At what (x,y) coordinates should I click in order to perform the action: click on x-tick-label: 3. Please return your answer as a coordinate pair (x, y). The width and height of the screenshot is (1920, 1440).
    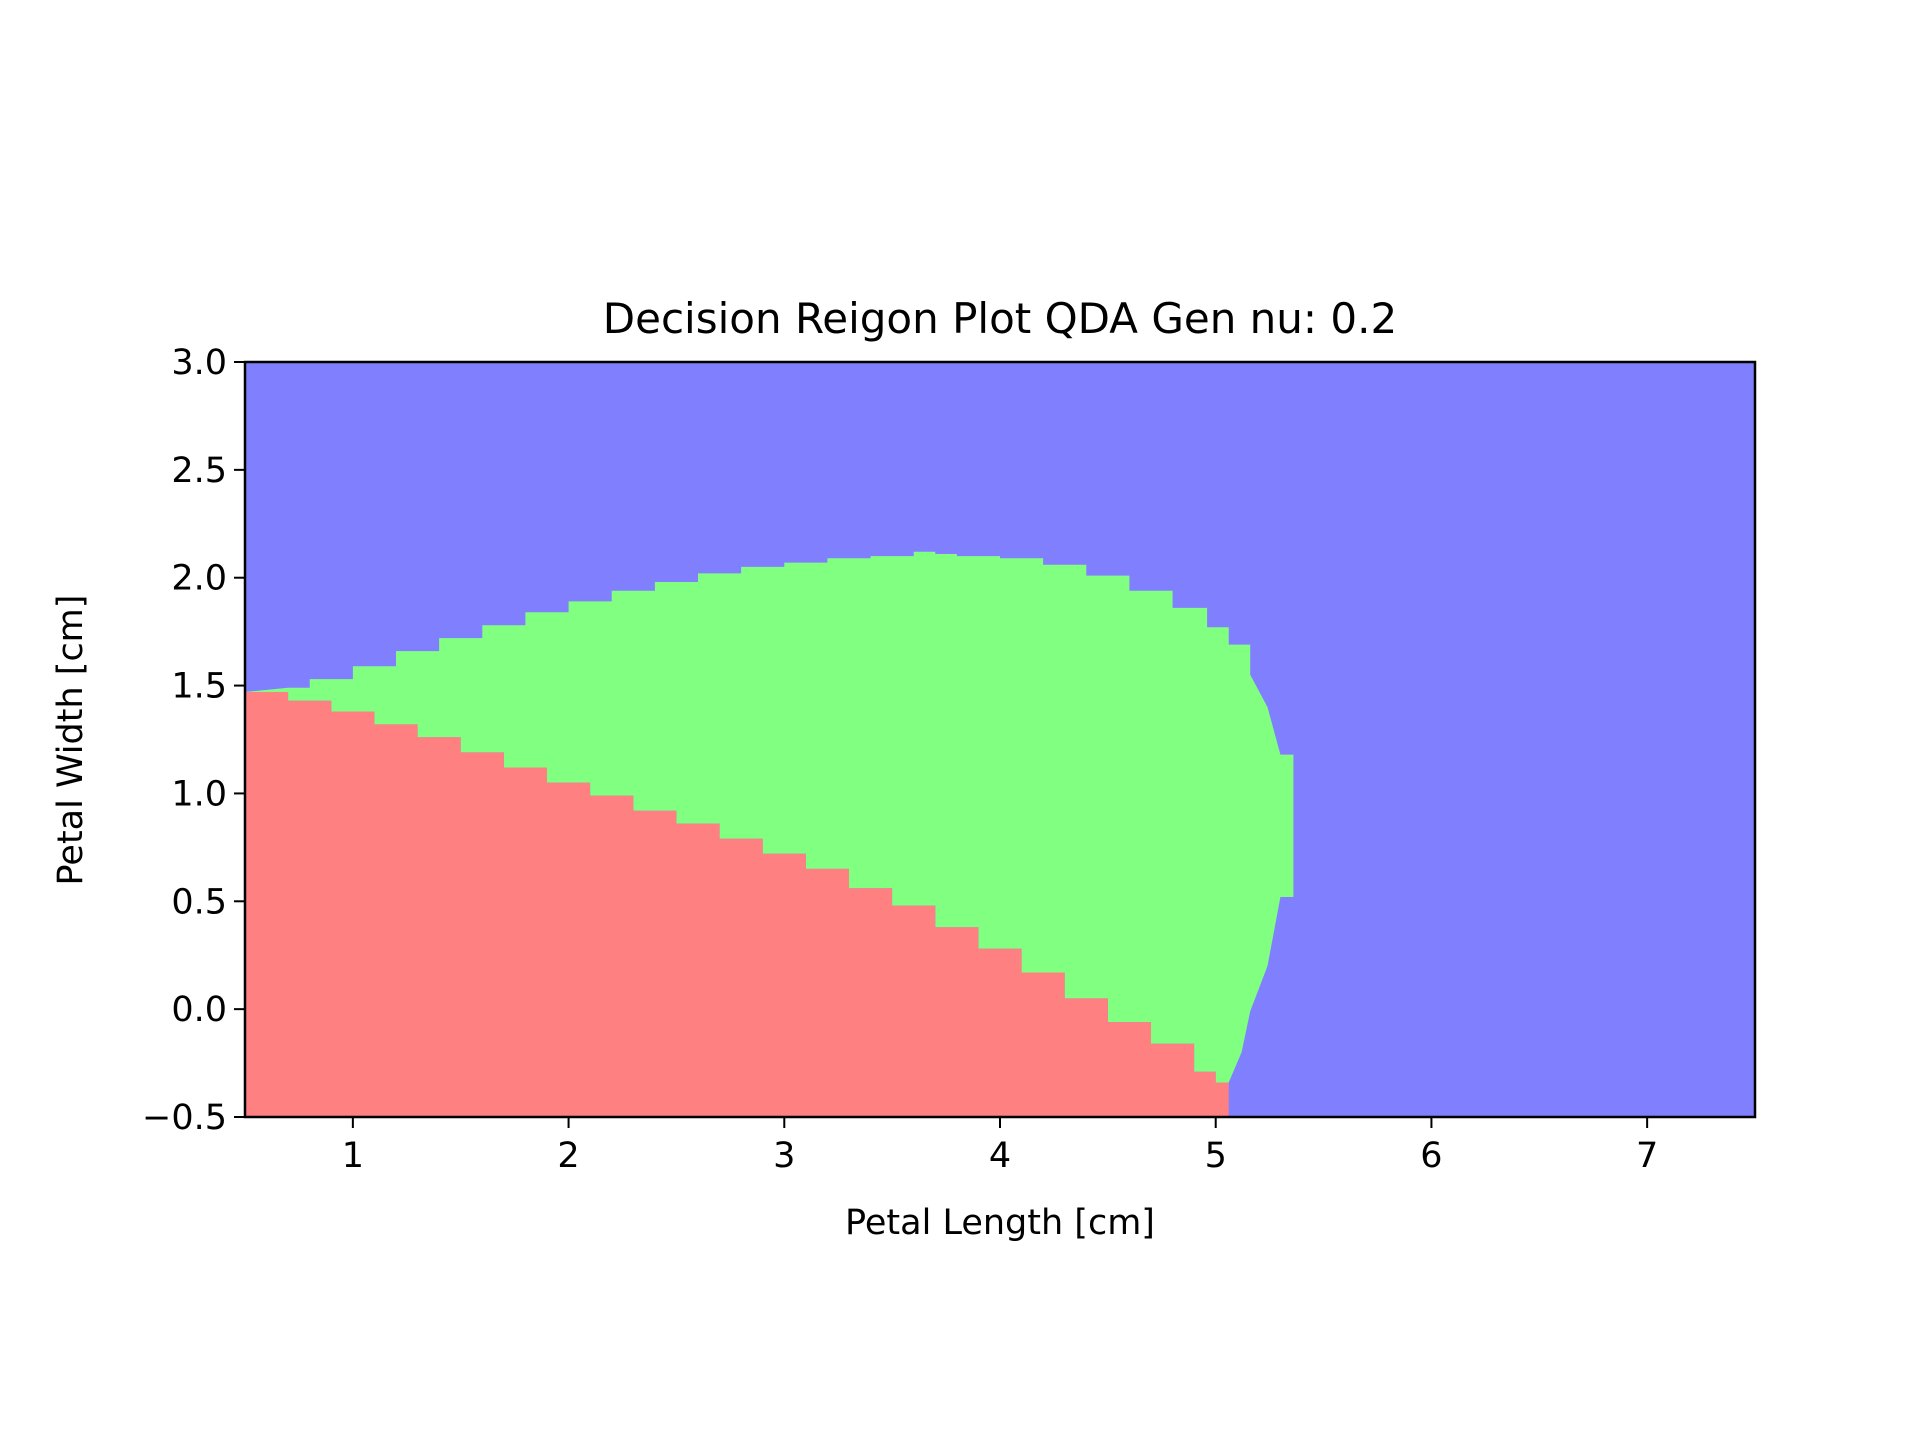
    Looking at the image, I should click on (784, 1156).